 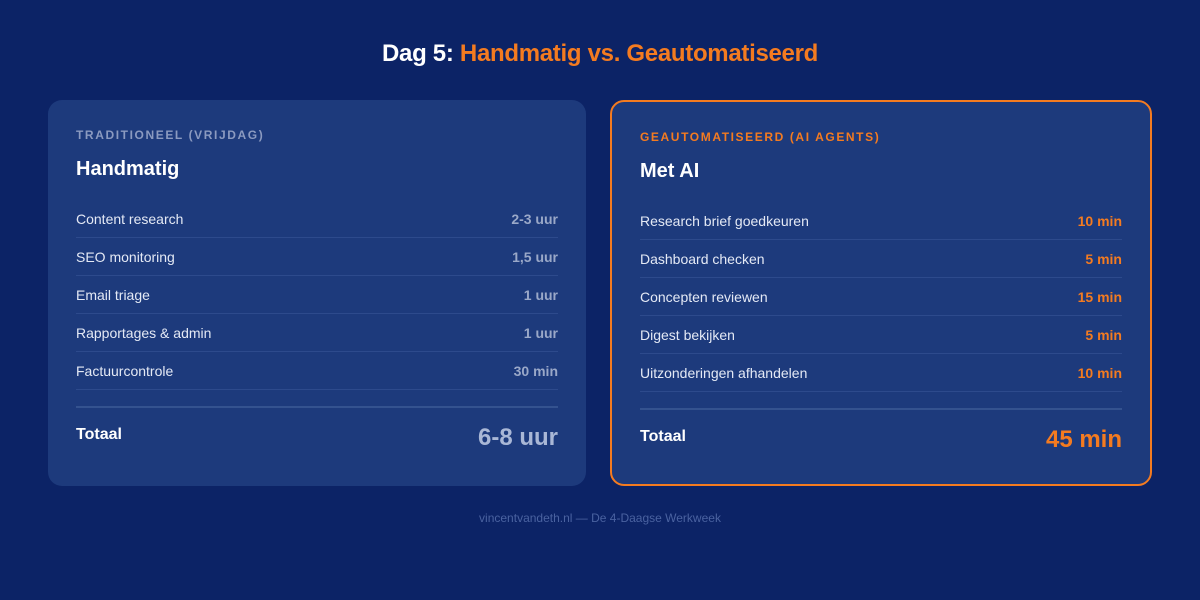 I want to click on task-name: Email triage, so click(x=113, y=294).